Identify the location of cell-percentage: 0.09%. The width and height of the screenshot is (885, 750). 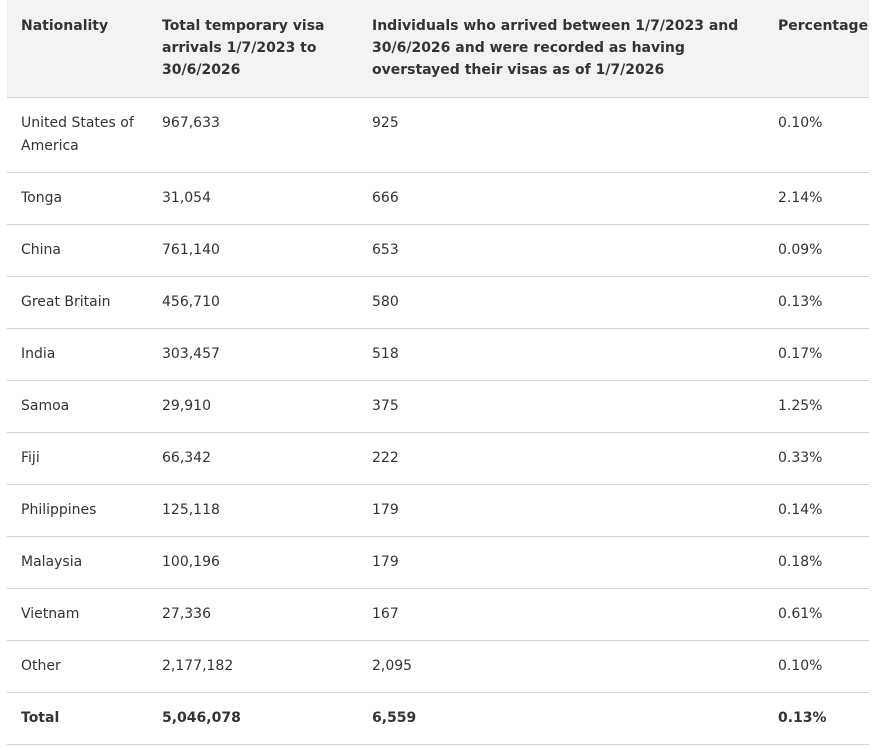
(816, 250).